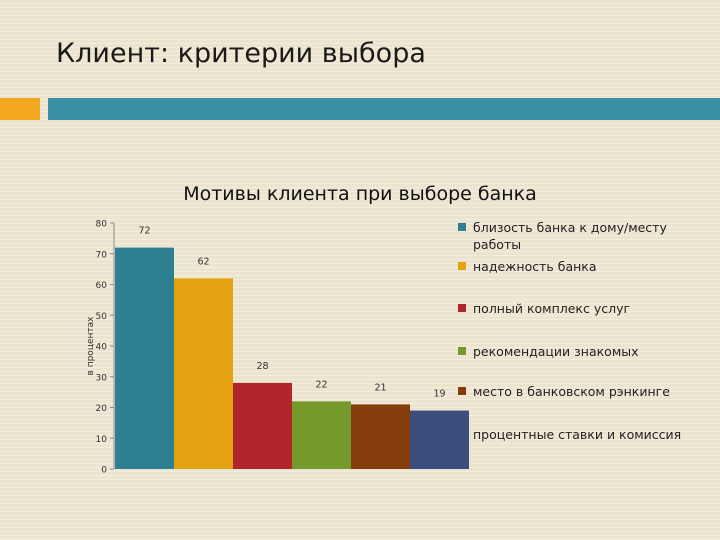 The image size is (720, 540). Describe the element at coordinates (102, 348) in the screenshot. I see `y-tick-label: 40` at that location.